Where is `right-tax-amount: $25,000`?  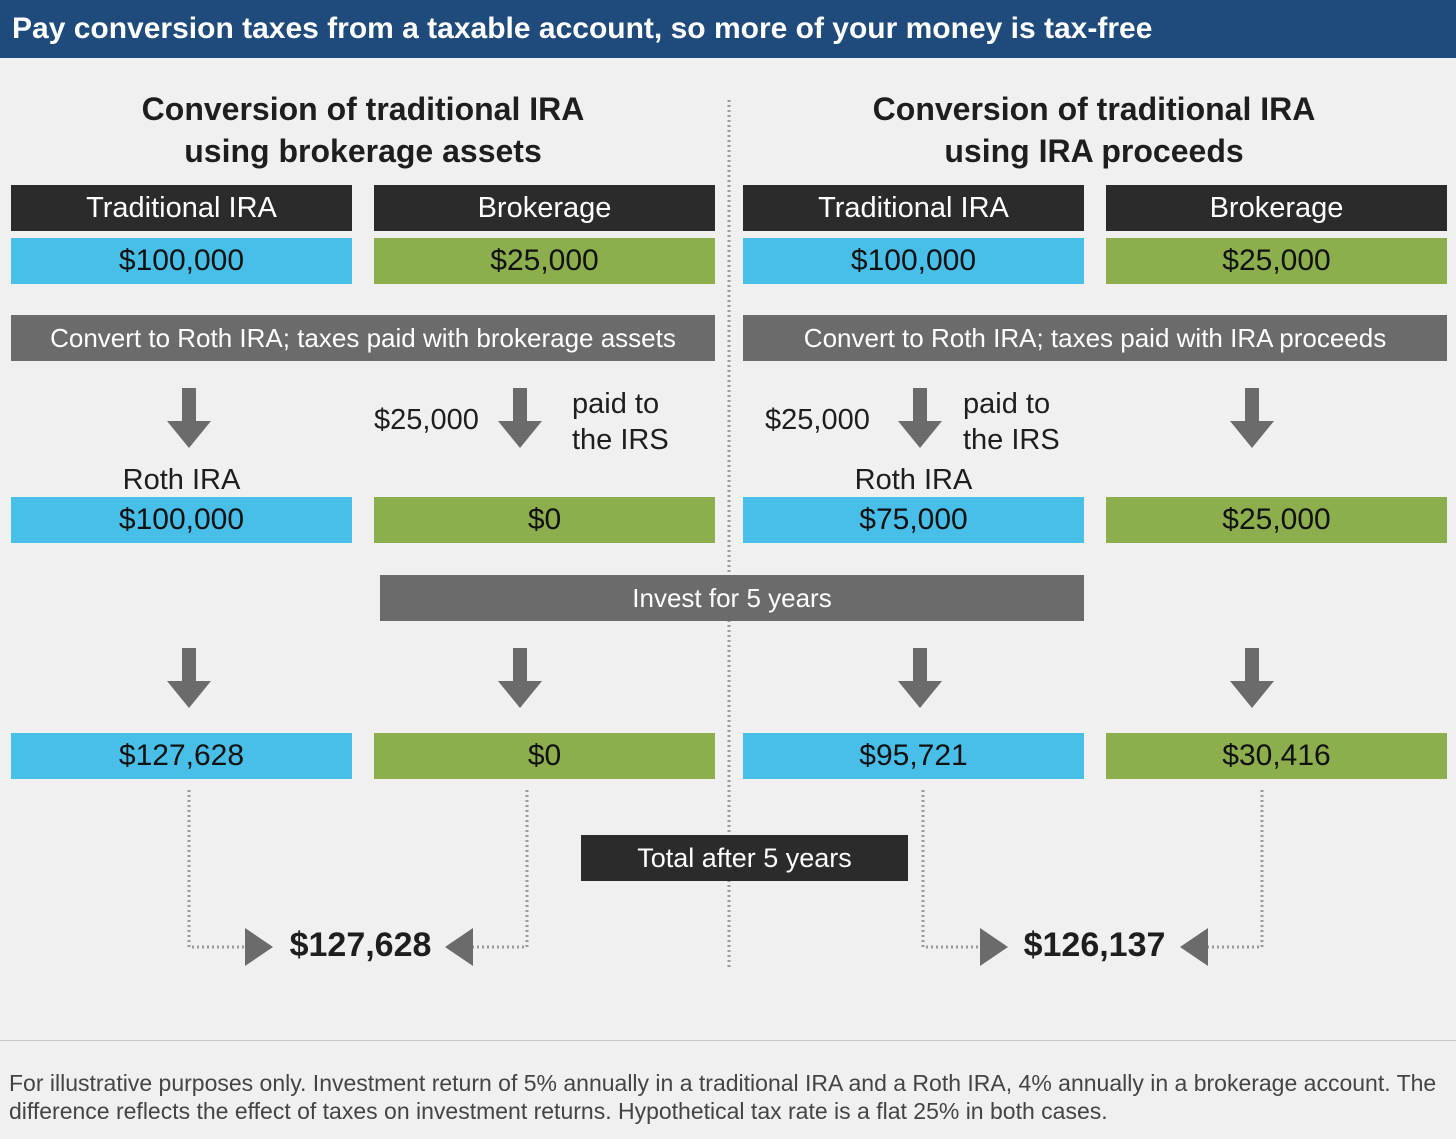 right-tax-amount: $25,000 is located at coordinates (817, 420).